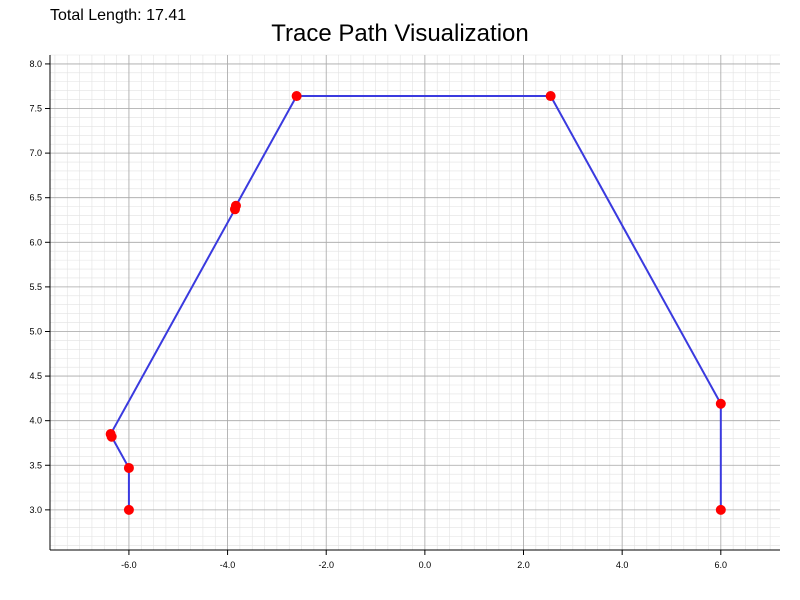  I want to click on chart-title: Trace Path Visualization, so click(400, 33).